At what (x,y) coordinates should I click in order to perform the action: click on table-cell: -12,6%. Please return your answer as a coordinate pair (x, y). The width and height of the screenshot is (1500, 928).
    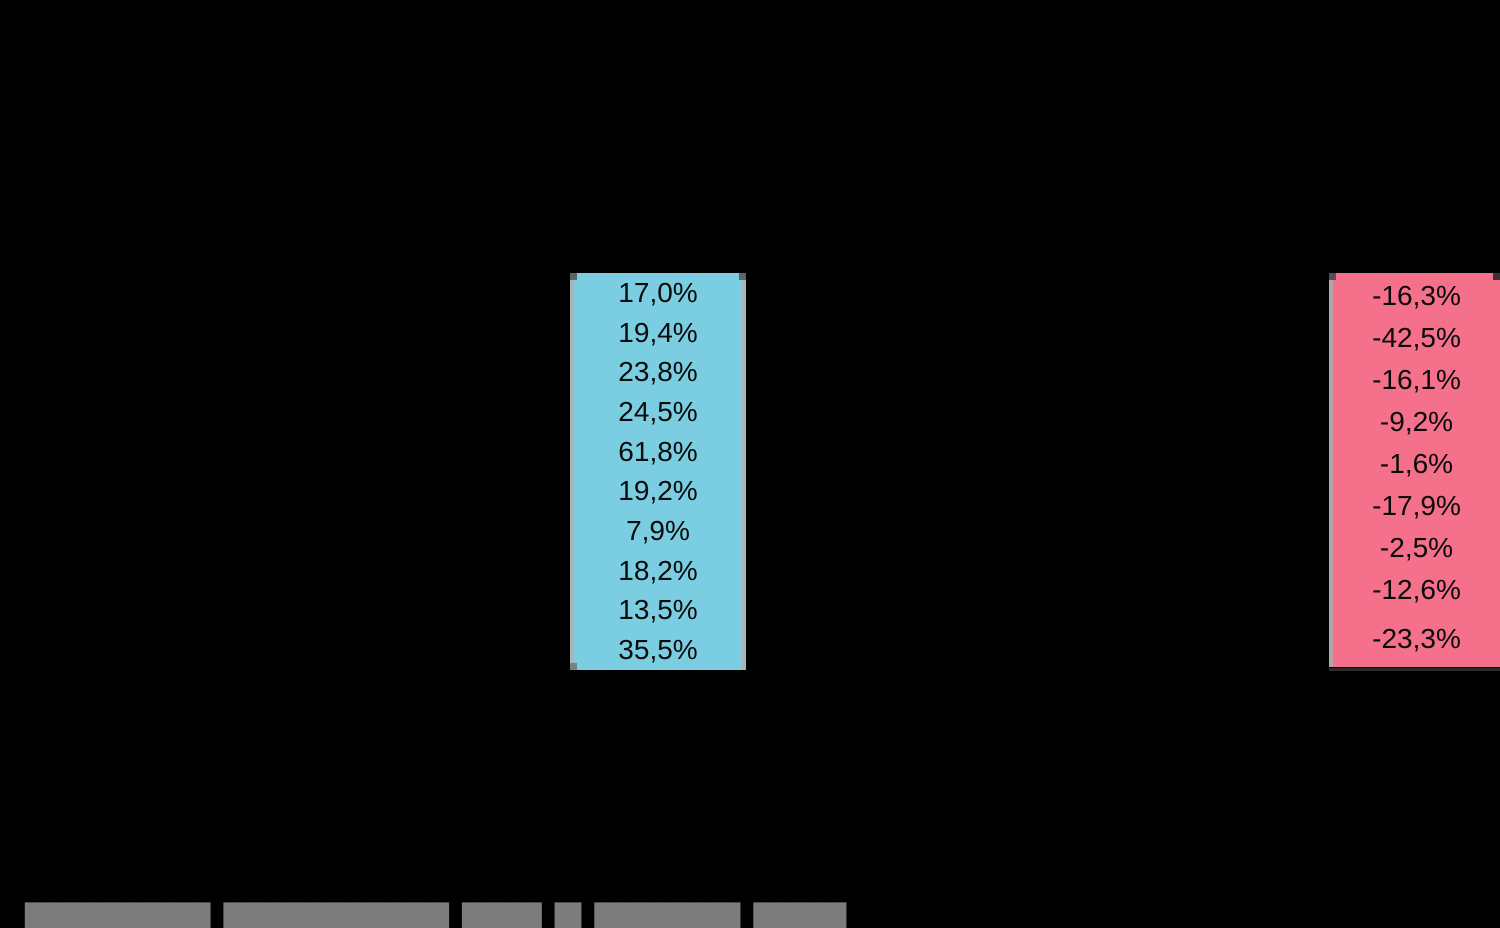
    Looking at the image, I should click on (1416, 589).